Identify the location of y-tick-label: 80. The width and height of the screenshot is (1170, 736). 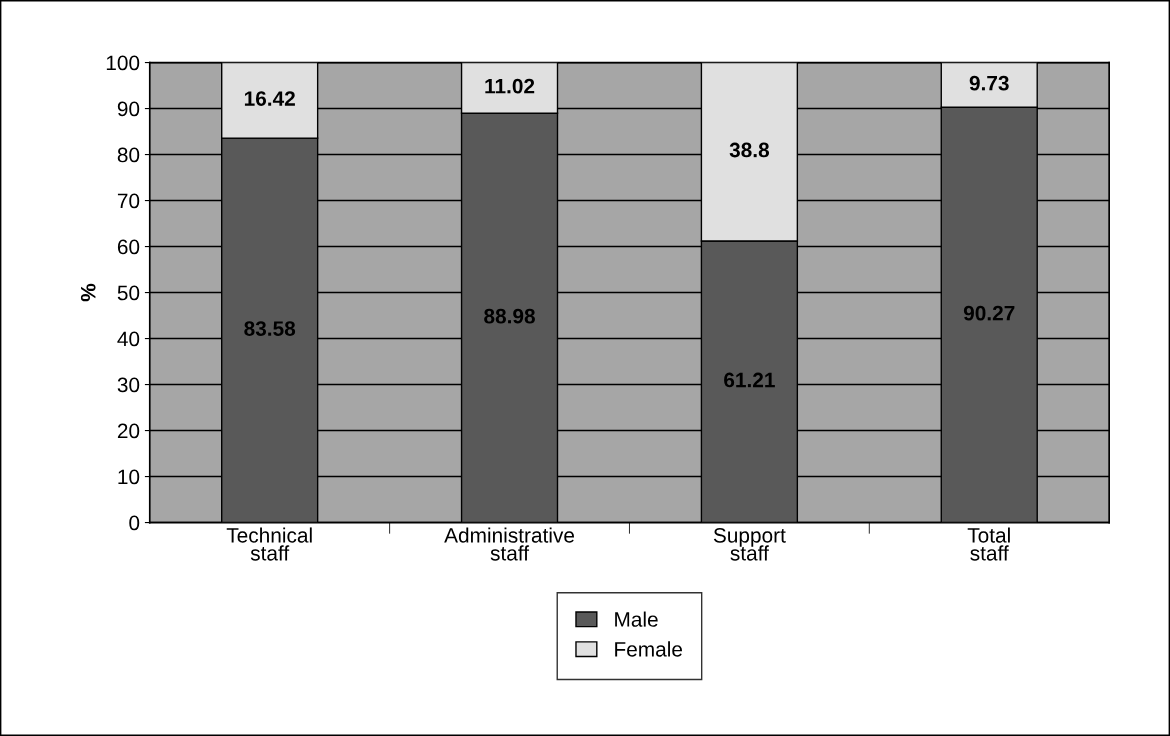
(128, 155).